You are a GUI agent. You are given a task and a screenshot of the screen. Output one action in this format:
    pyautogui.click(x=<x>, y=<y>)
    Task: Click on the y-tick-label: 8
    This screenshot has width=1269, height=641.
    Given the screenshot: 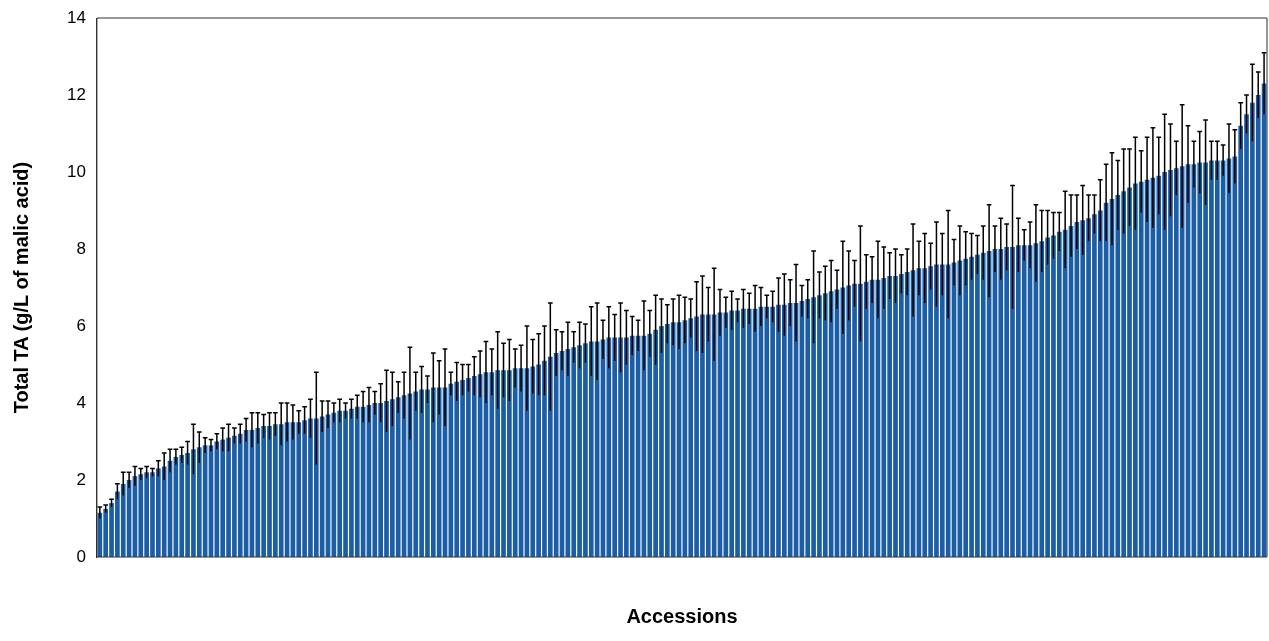 What is the action you would take?
    pyautogui.click(x=81, y=248)
    